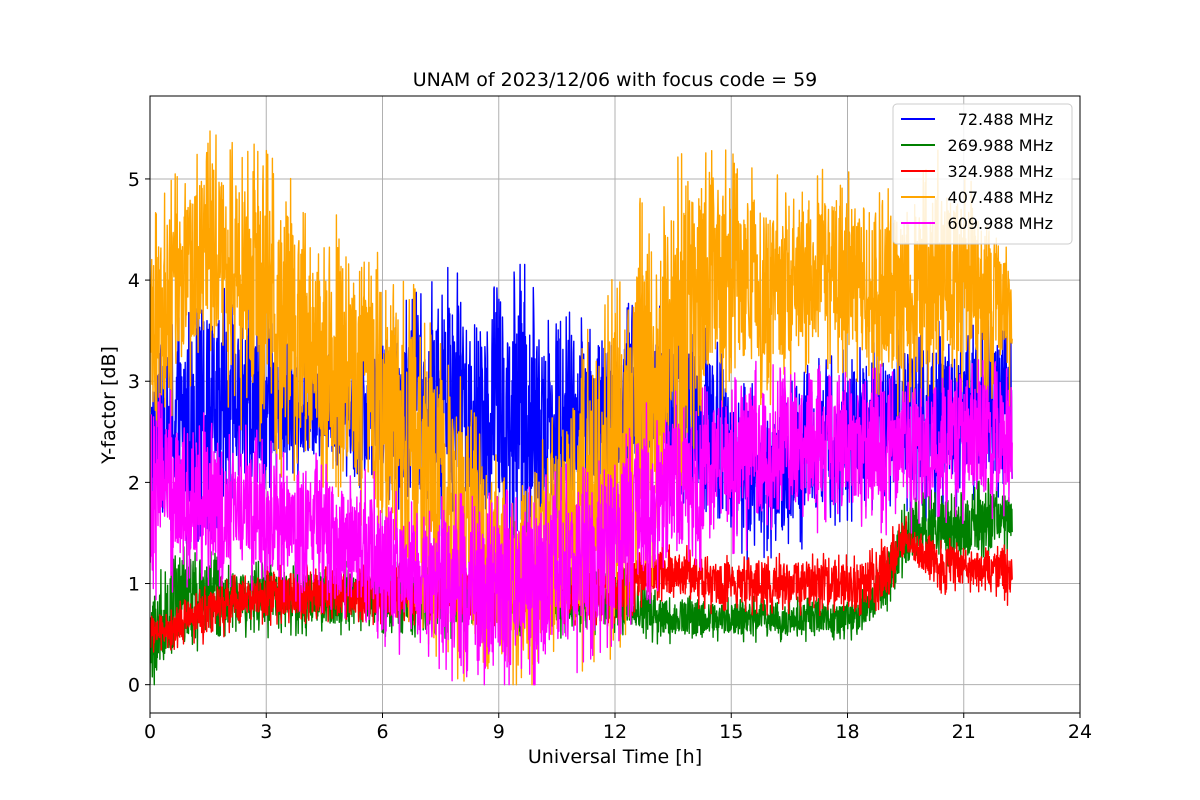 The width and height of the screenshot is (1200, 800). What do you see at coordinates (731, 732) in the screenshot?
I see `x-tick-label: 15` at bounding box center [731, 732].